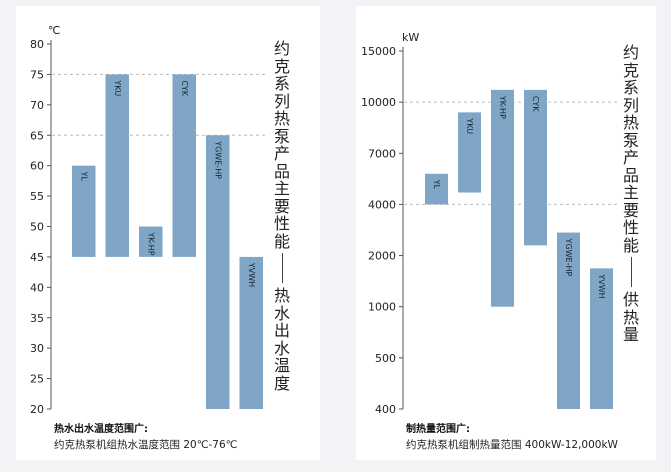  Describe the element at coordinates (281, 339) in the screenshot. I see `side-title-sub: 热水出水温度` at that location.